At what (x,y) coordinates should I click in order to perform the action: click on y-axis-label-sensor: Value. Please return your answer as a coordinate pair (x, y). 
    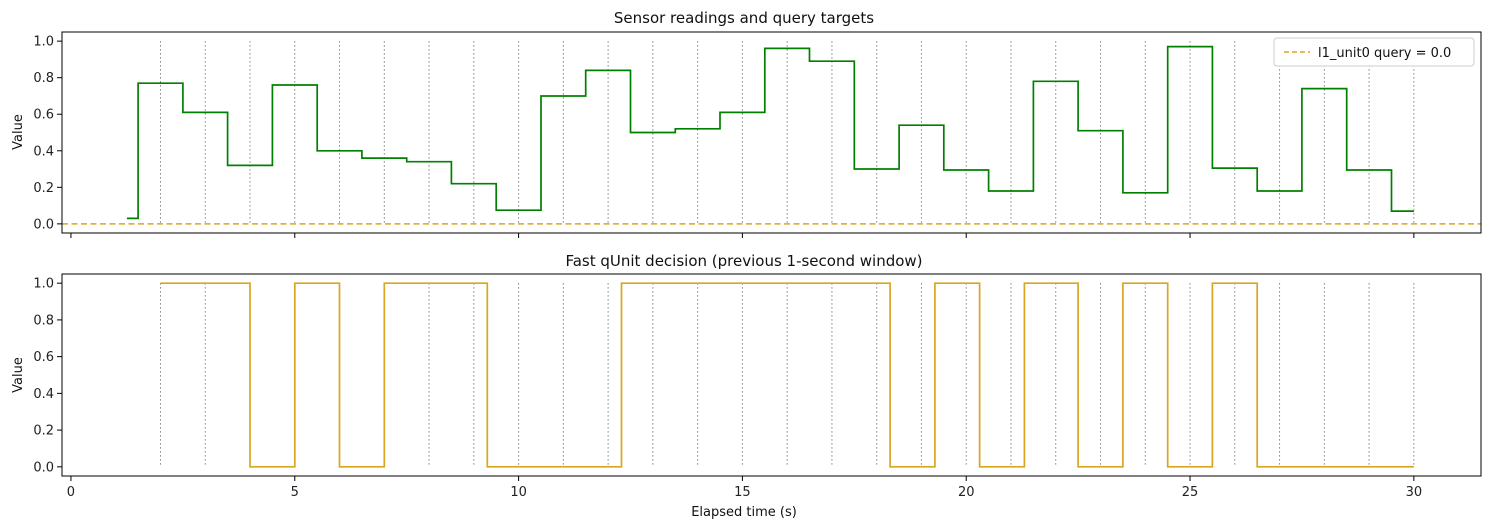
    Looking at the image, I should click on (18, 132).